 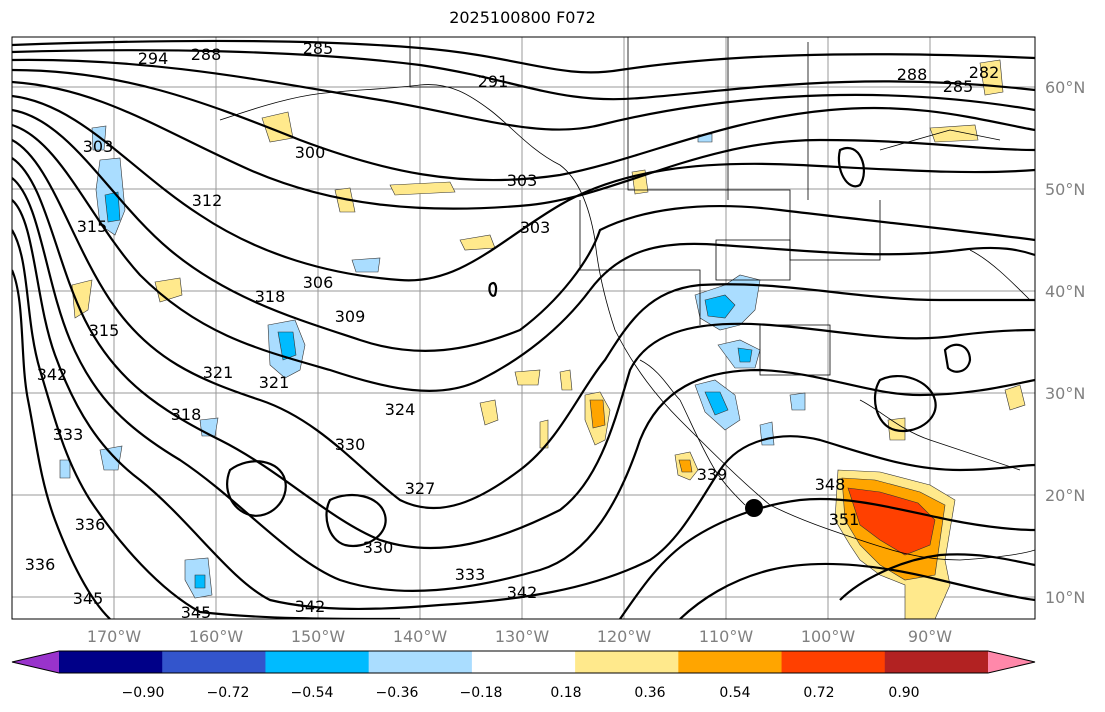 What do you see at coordinates (114, 636) in the screenshot?
I see `lon-label: 170°W` at bounding box center [114, 636].